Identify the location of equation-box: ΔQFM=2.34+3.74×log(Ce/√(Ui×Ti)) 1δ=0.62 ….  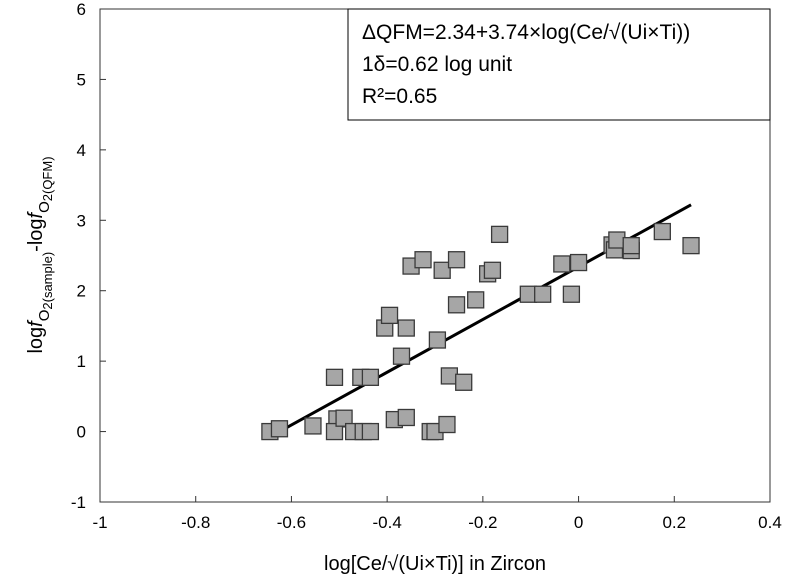
(559, 64).